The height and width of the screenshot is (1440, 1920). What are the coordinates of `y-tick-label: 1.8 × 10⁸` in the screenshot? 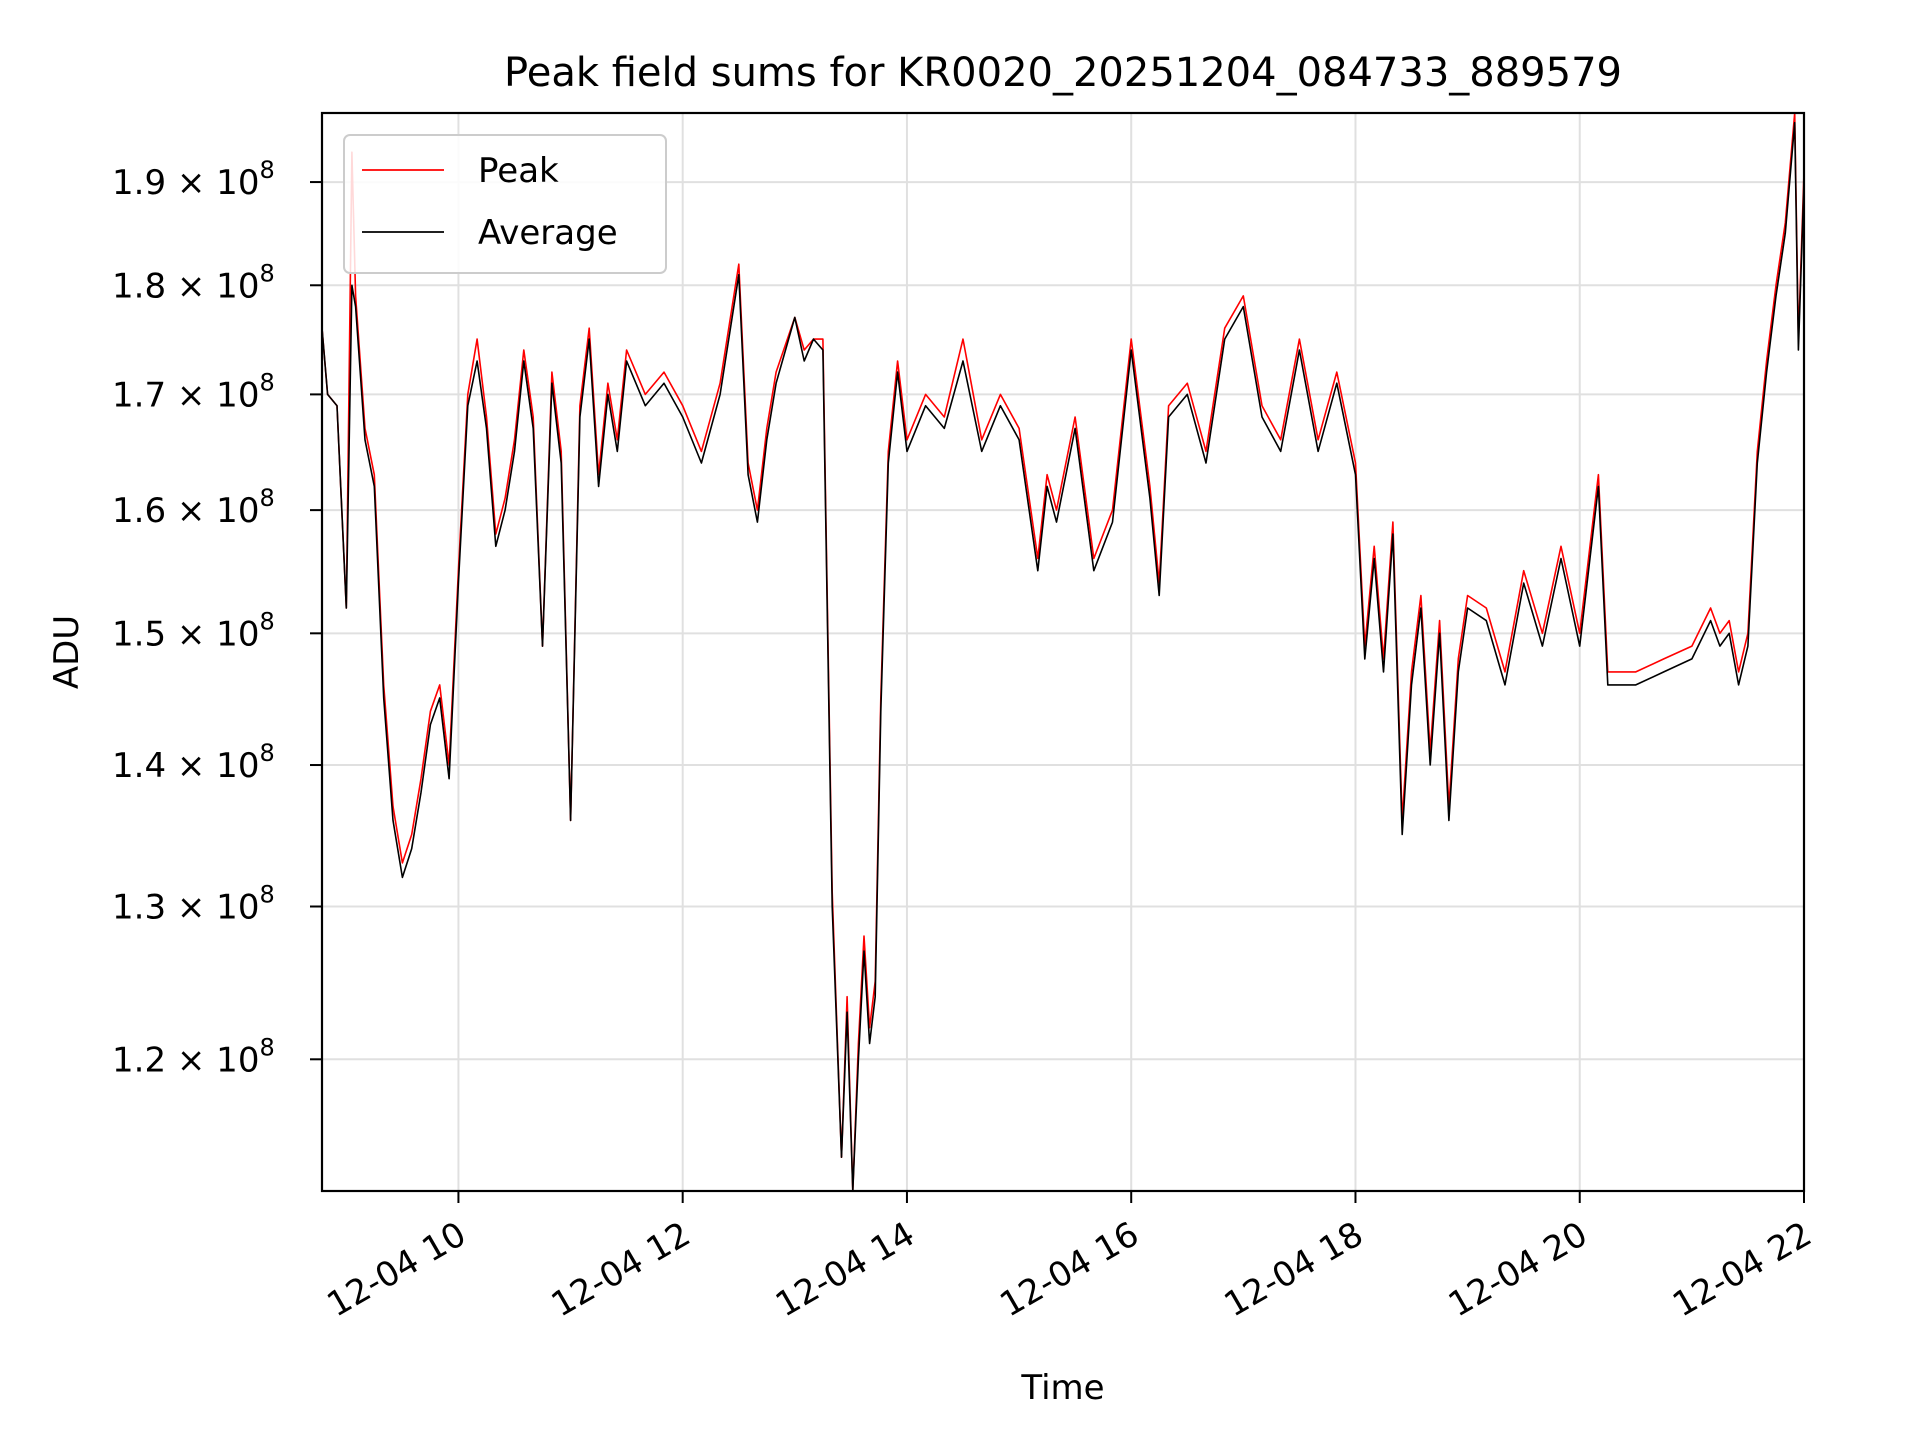 It's located at (193, 282).